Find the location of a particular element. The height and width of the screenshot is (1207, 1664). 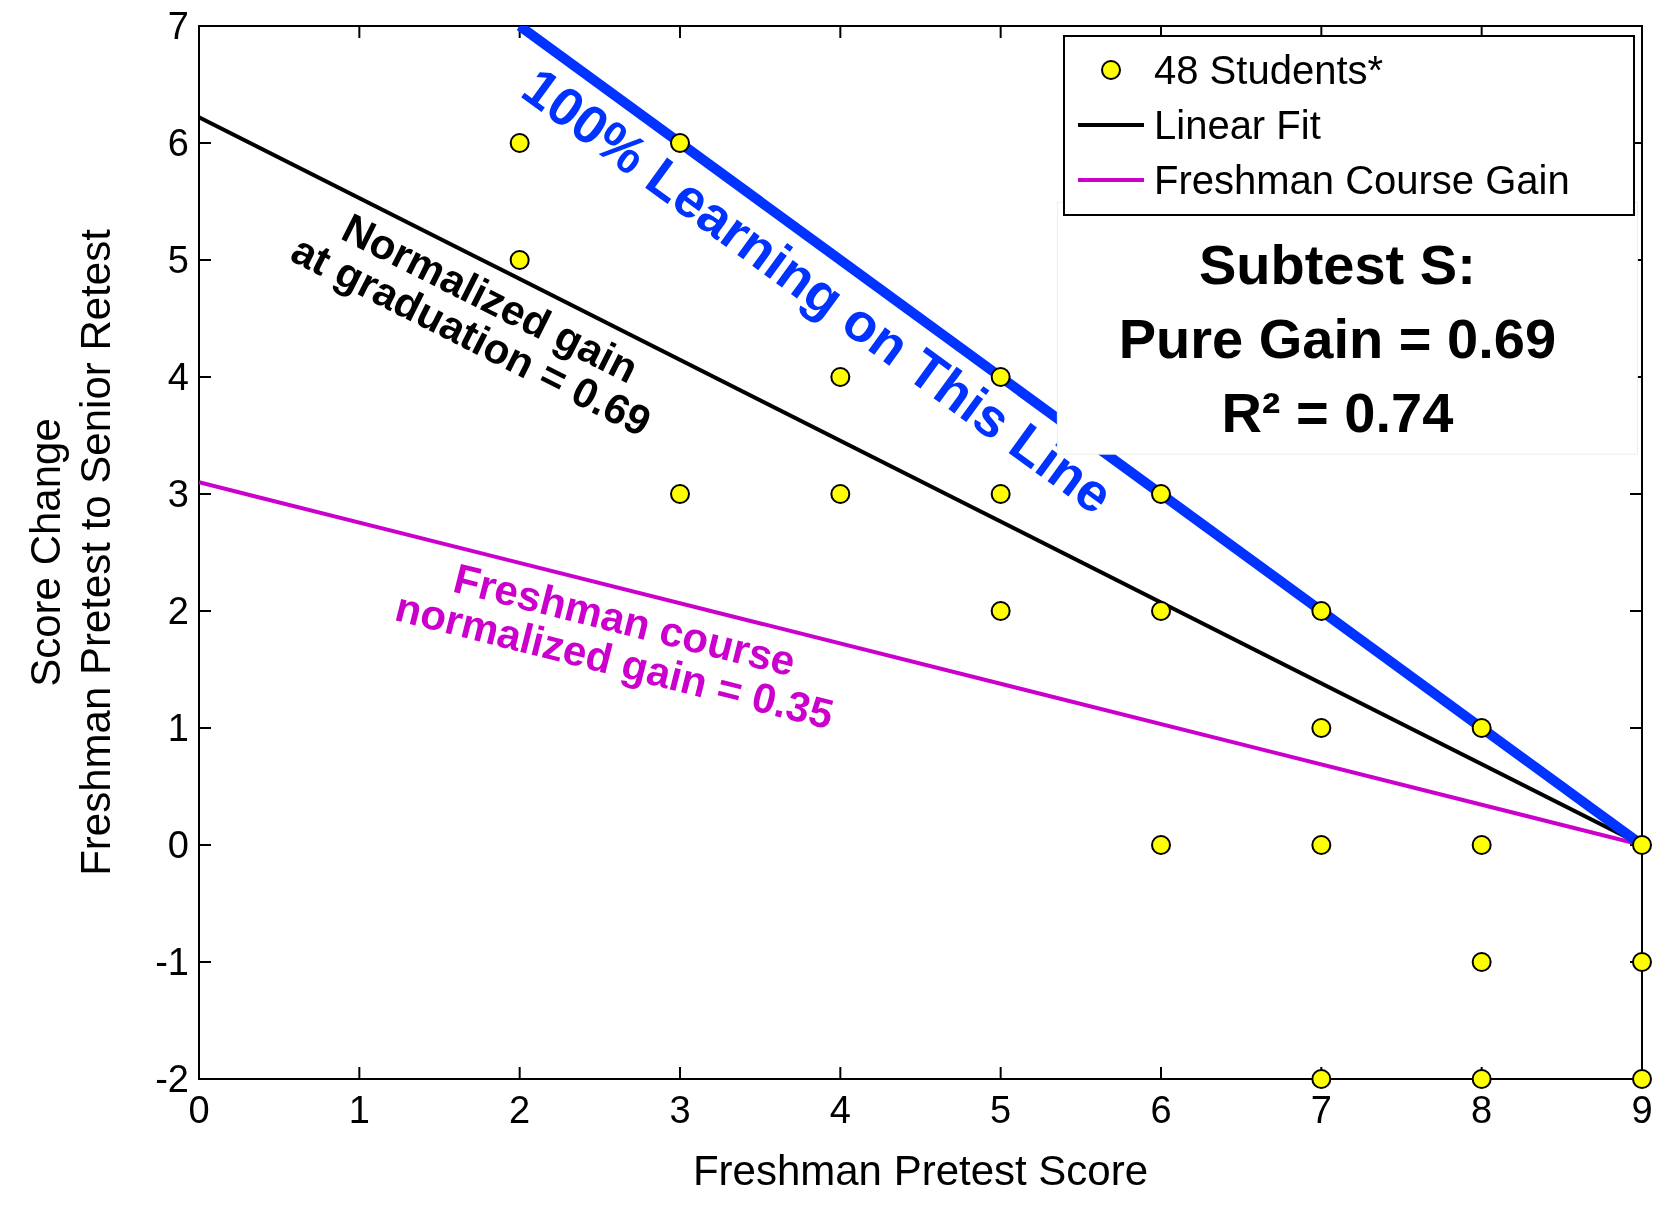

y-tick-label: 4 is located at coordinates (178, 377).